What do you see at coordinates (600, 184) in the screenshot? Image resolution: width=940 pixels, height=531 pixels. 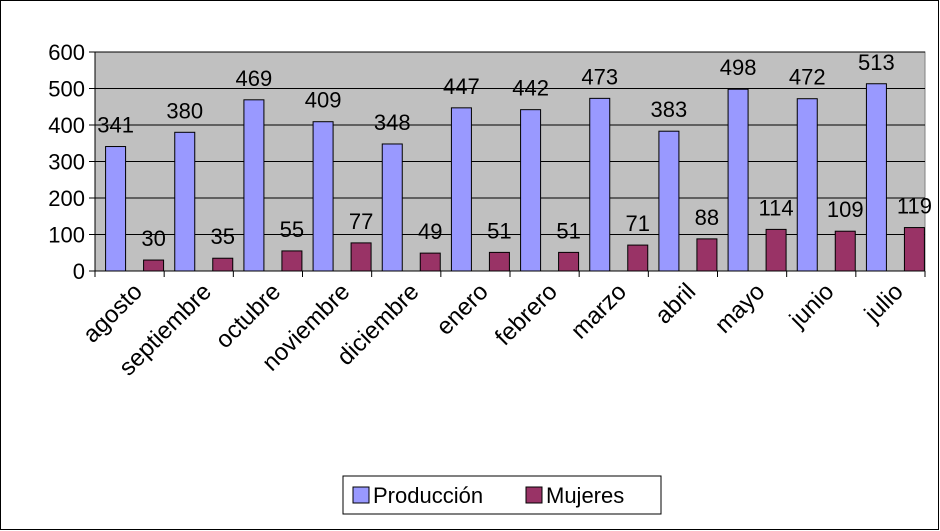 I see `bar-produccion-marzo` at bounding box center [600, 184].